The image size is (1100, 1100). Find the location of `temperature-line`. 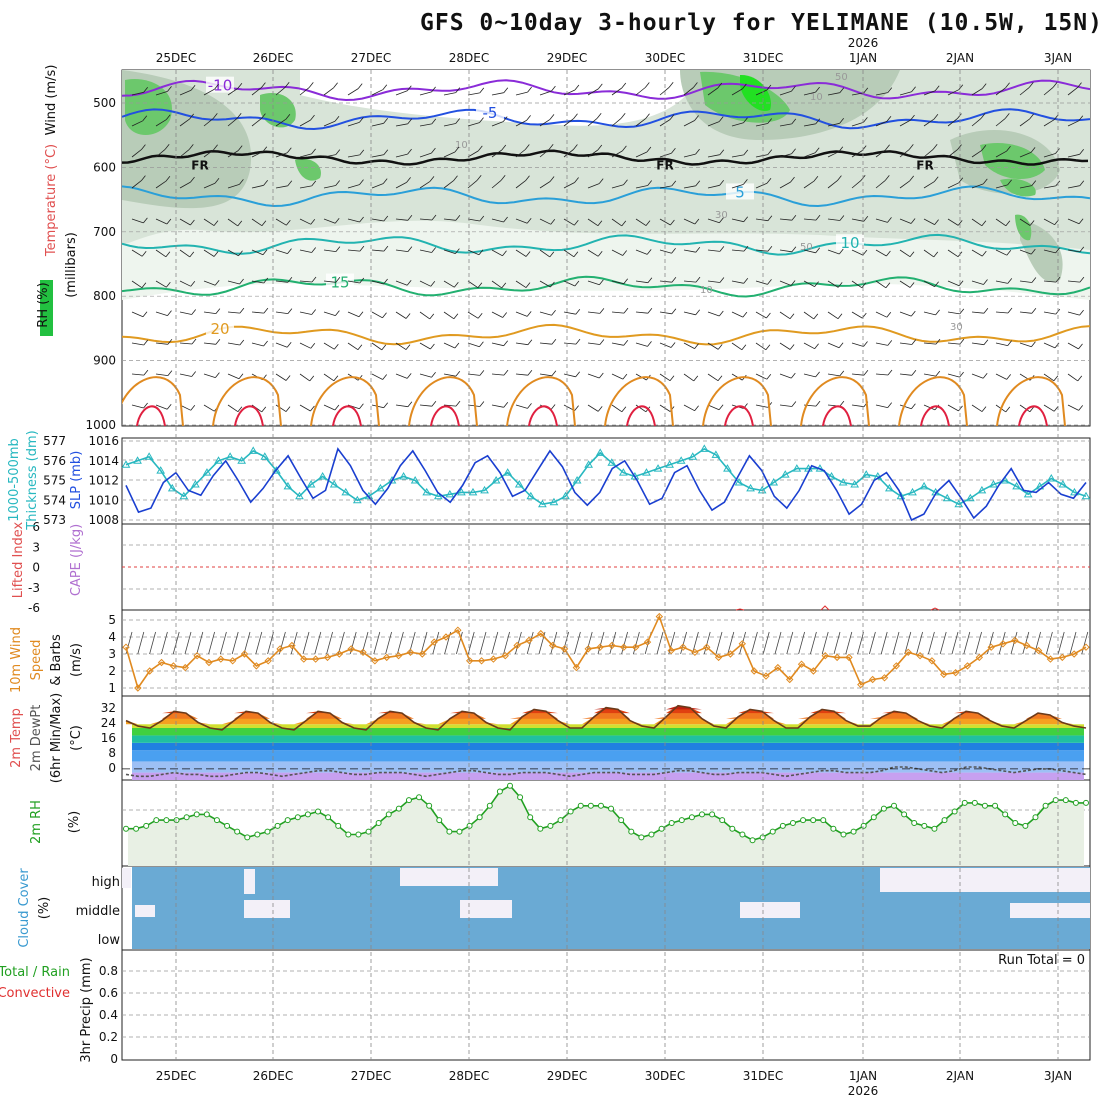

temperature-line is located at coordinates (606, 717).